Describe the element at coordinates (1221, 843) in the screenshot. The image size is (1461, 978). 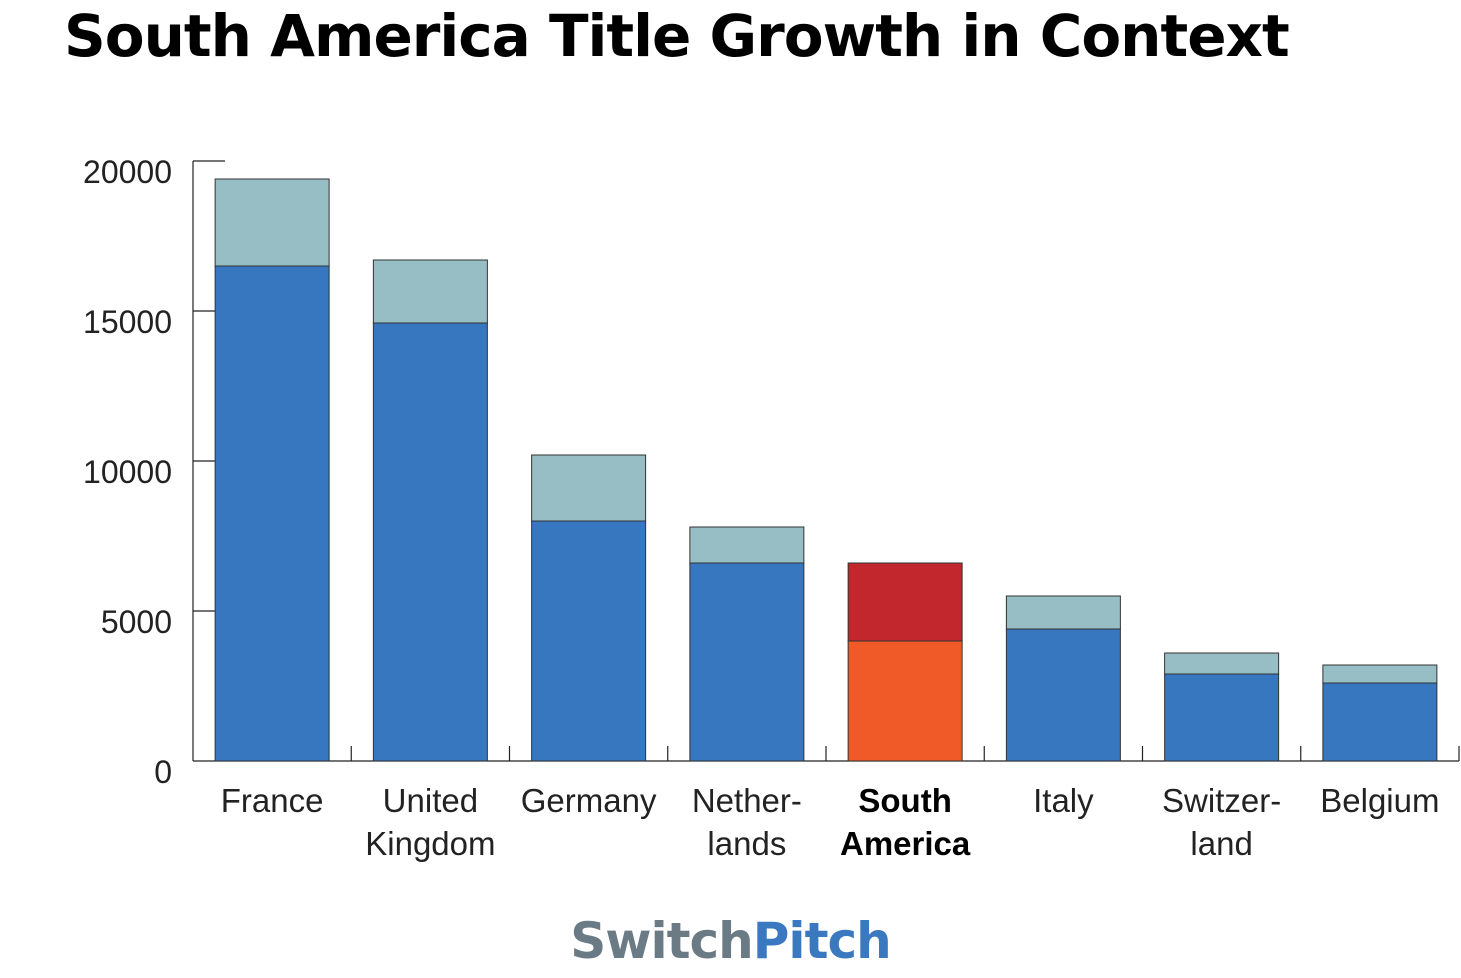
I see `x-category-label: land` at that location.